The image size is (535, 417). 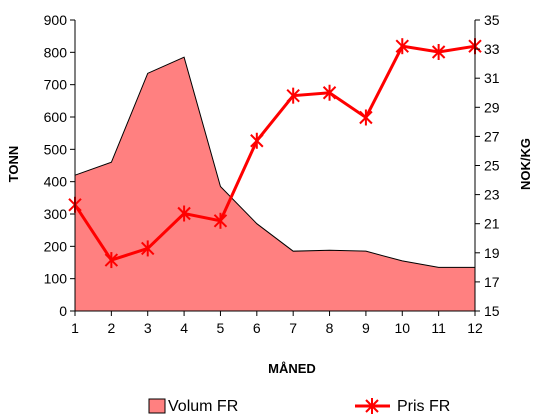 What do you see at coordinates (56, 214) in the screenshot?
I see `left-tick-label: 300` at bounding box center [56, 214].